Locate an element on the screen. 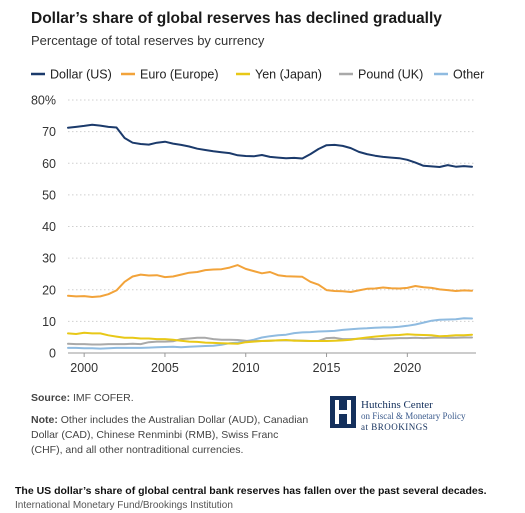 Image resolution: width=525 pixels, height=513 pixels. series-line-yen-japan is located at coordinates (270, 338).